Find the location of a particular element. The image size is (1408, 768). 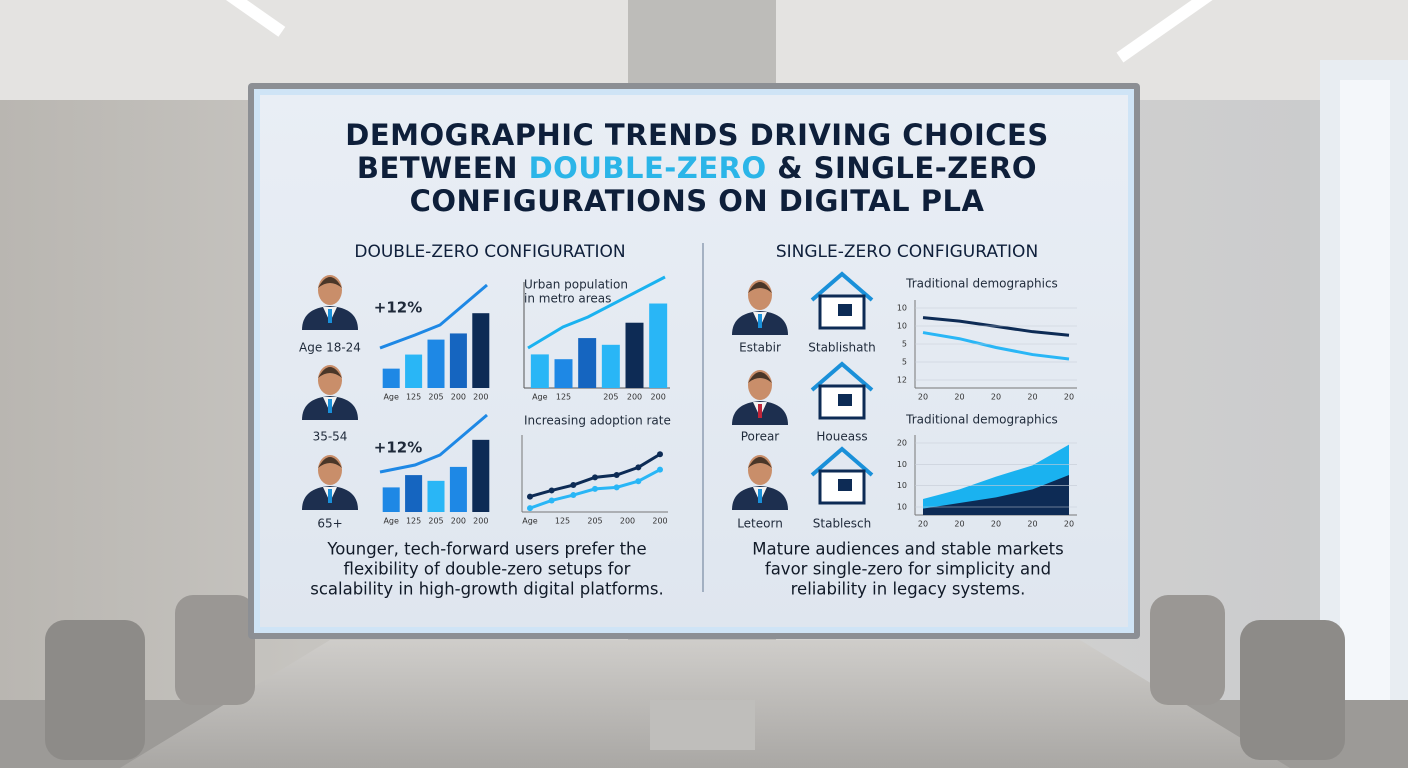

house-body is located at coordinates (842, 487).